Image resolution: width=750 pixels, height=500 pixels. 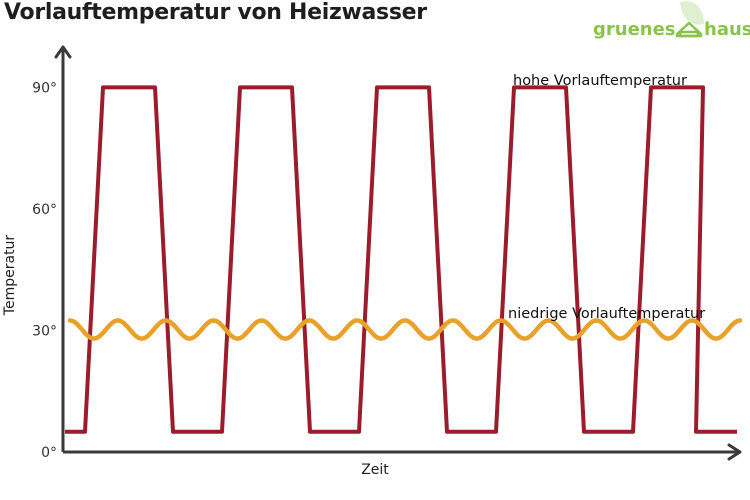 What do you see at coordinates (10, 276) in the screenshot?
I see `y-axis-label: Temperatur` at bounding box center [10, 276].